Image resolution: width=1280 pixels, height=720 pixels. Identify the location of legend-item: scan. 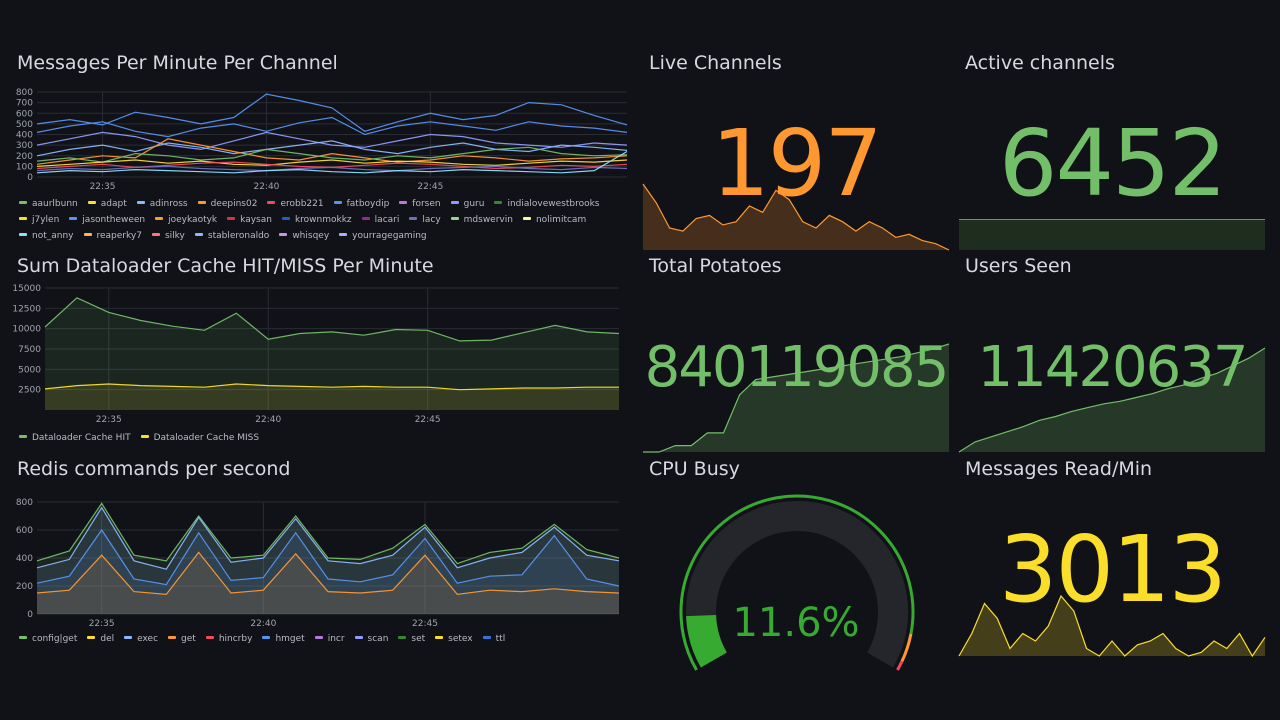
(371, 639).